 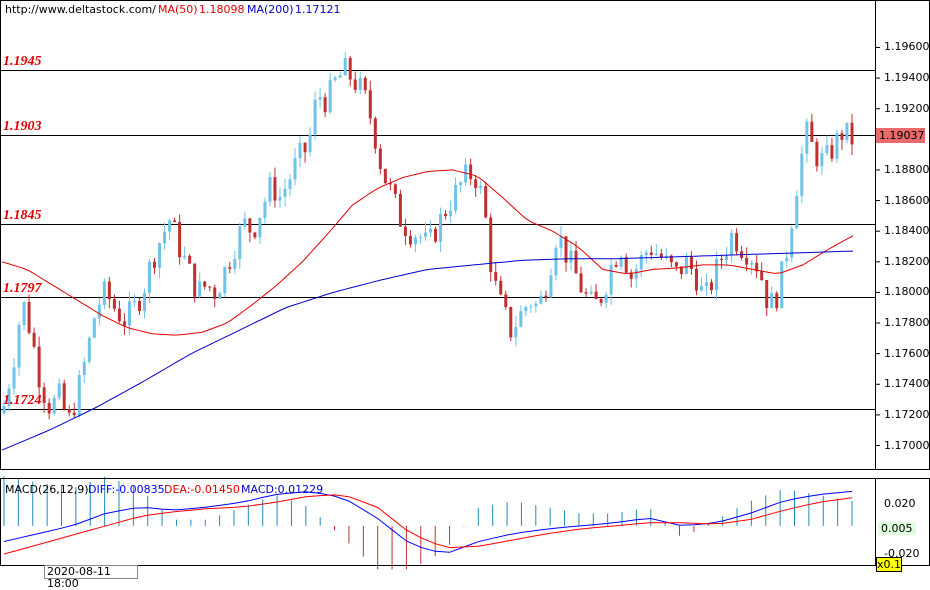 I want to click on macd-tick-high: 0.020, so click(x=900, y=503).